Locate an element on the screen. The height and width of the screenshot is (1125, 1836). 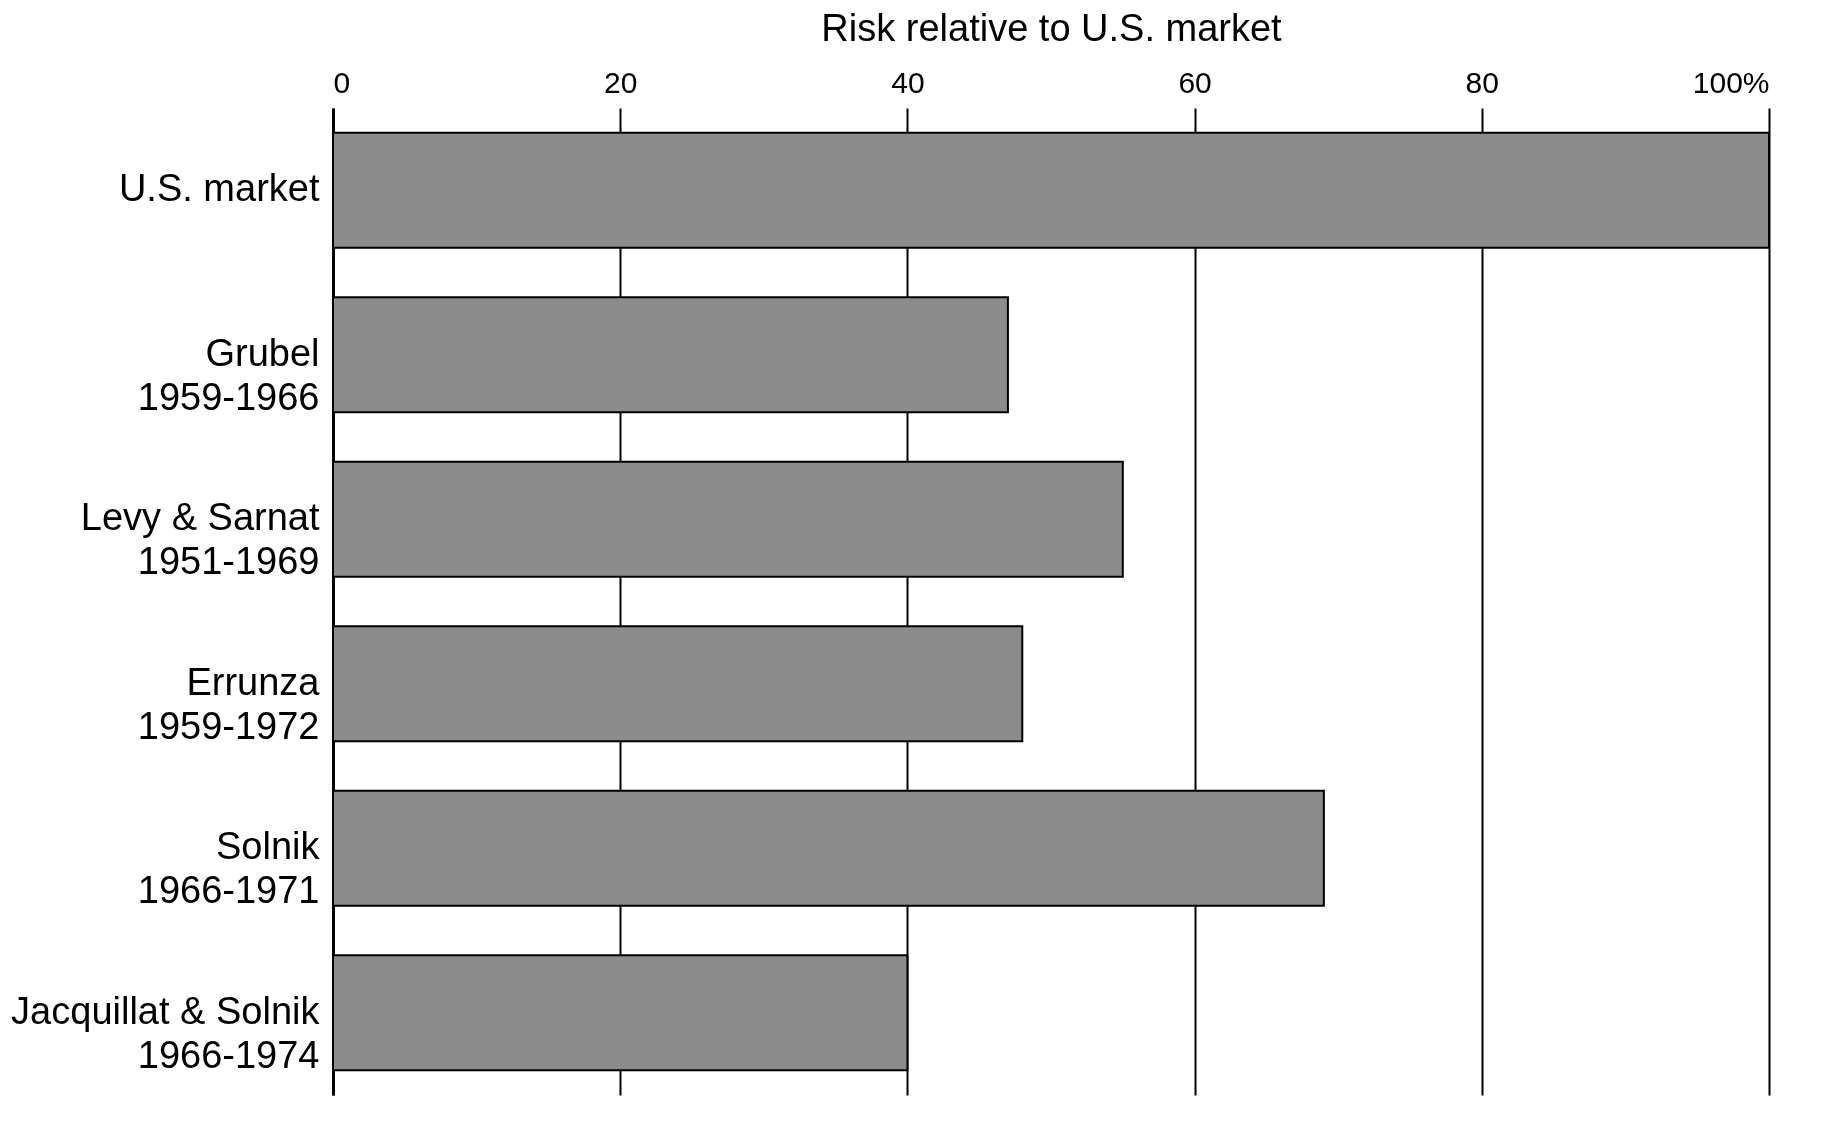
y-tick-label: Errunza 1959-1972 is located at coordinates (229, 703).